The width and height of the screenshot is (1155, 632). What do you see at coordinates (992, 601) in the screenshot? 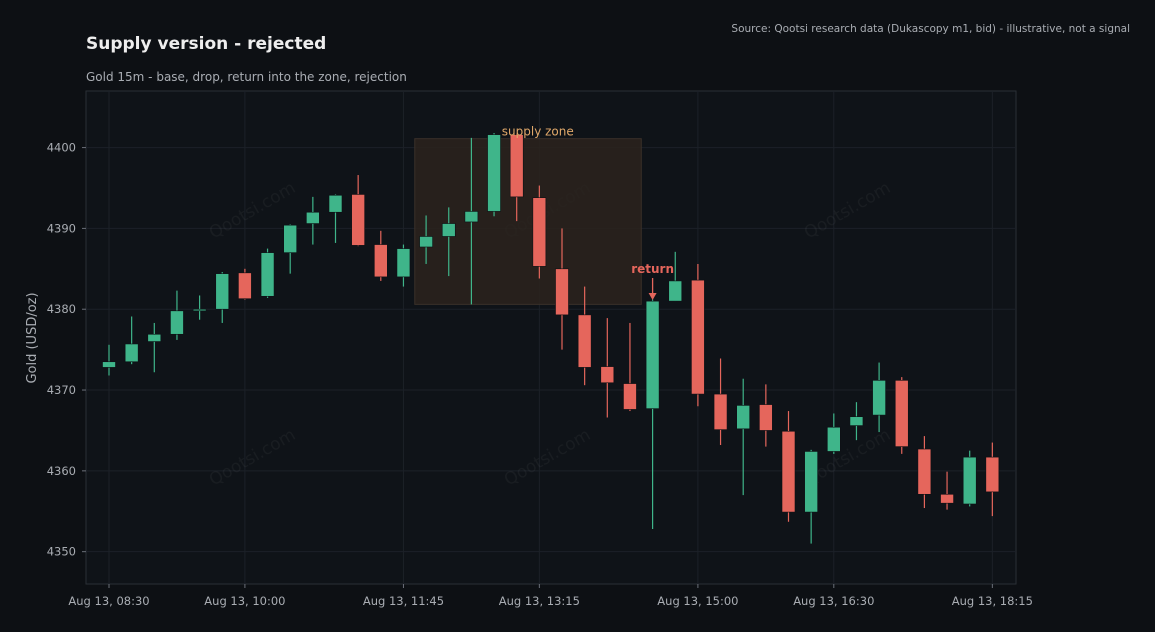
I see `x-tick-label: Aug 13, 18:15` at bounding box center [992, 601].